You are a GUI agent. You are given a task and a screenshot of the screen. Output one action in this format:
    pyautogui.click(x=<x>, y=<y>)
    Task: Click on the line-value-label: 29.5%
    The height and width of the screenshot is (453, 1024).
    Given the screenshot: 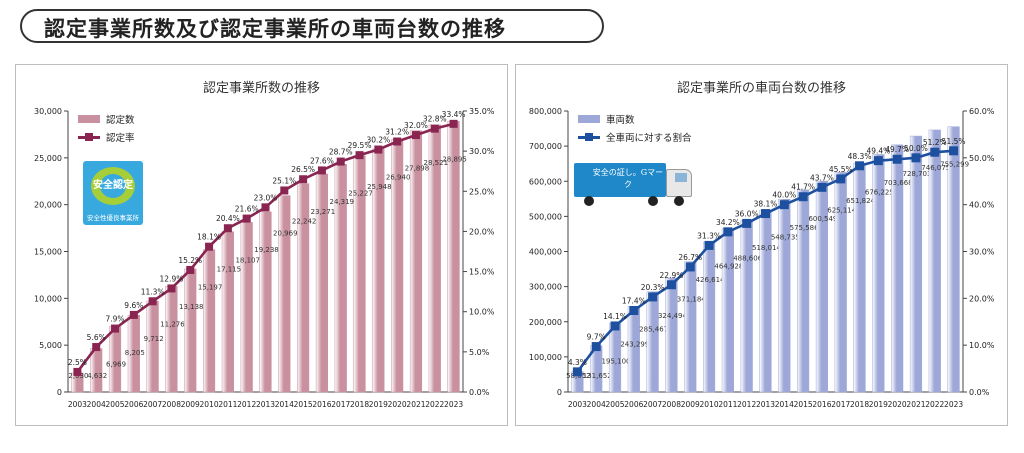 What is the action you would take?
    pyautogui.click(x=360, y=145)
    